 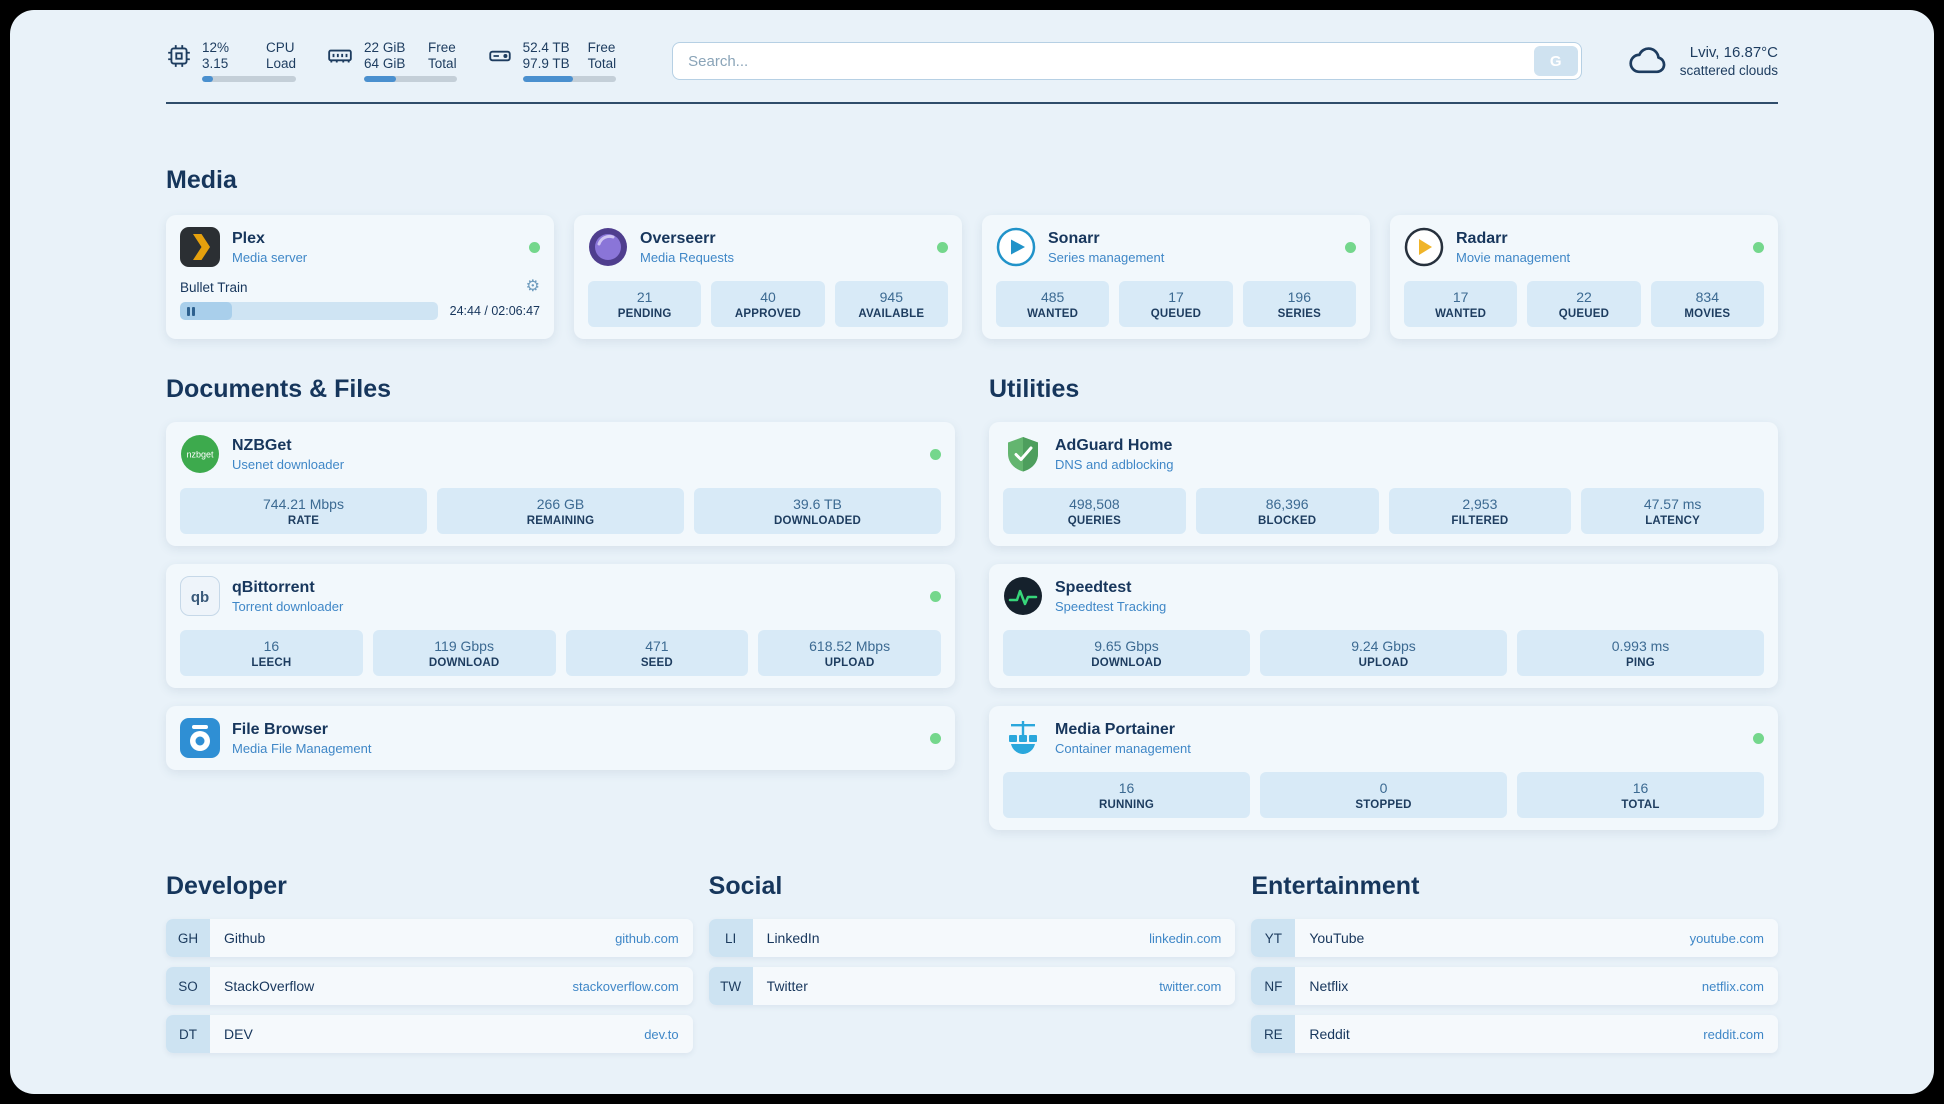 I want to click on overseerr-icon, so click(x=608, y=247).